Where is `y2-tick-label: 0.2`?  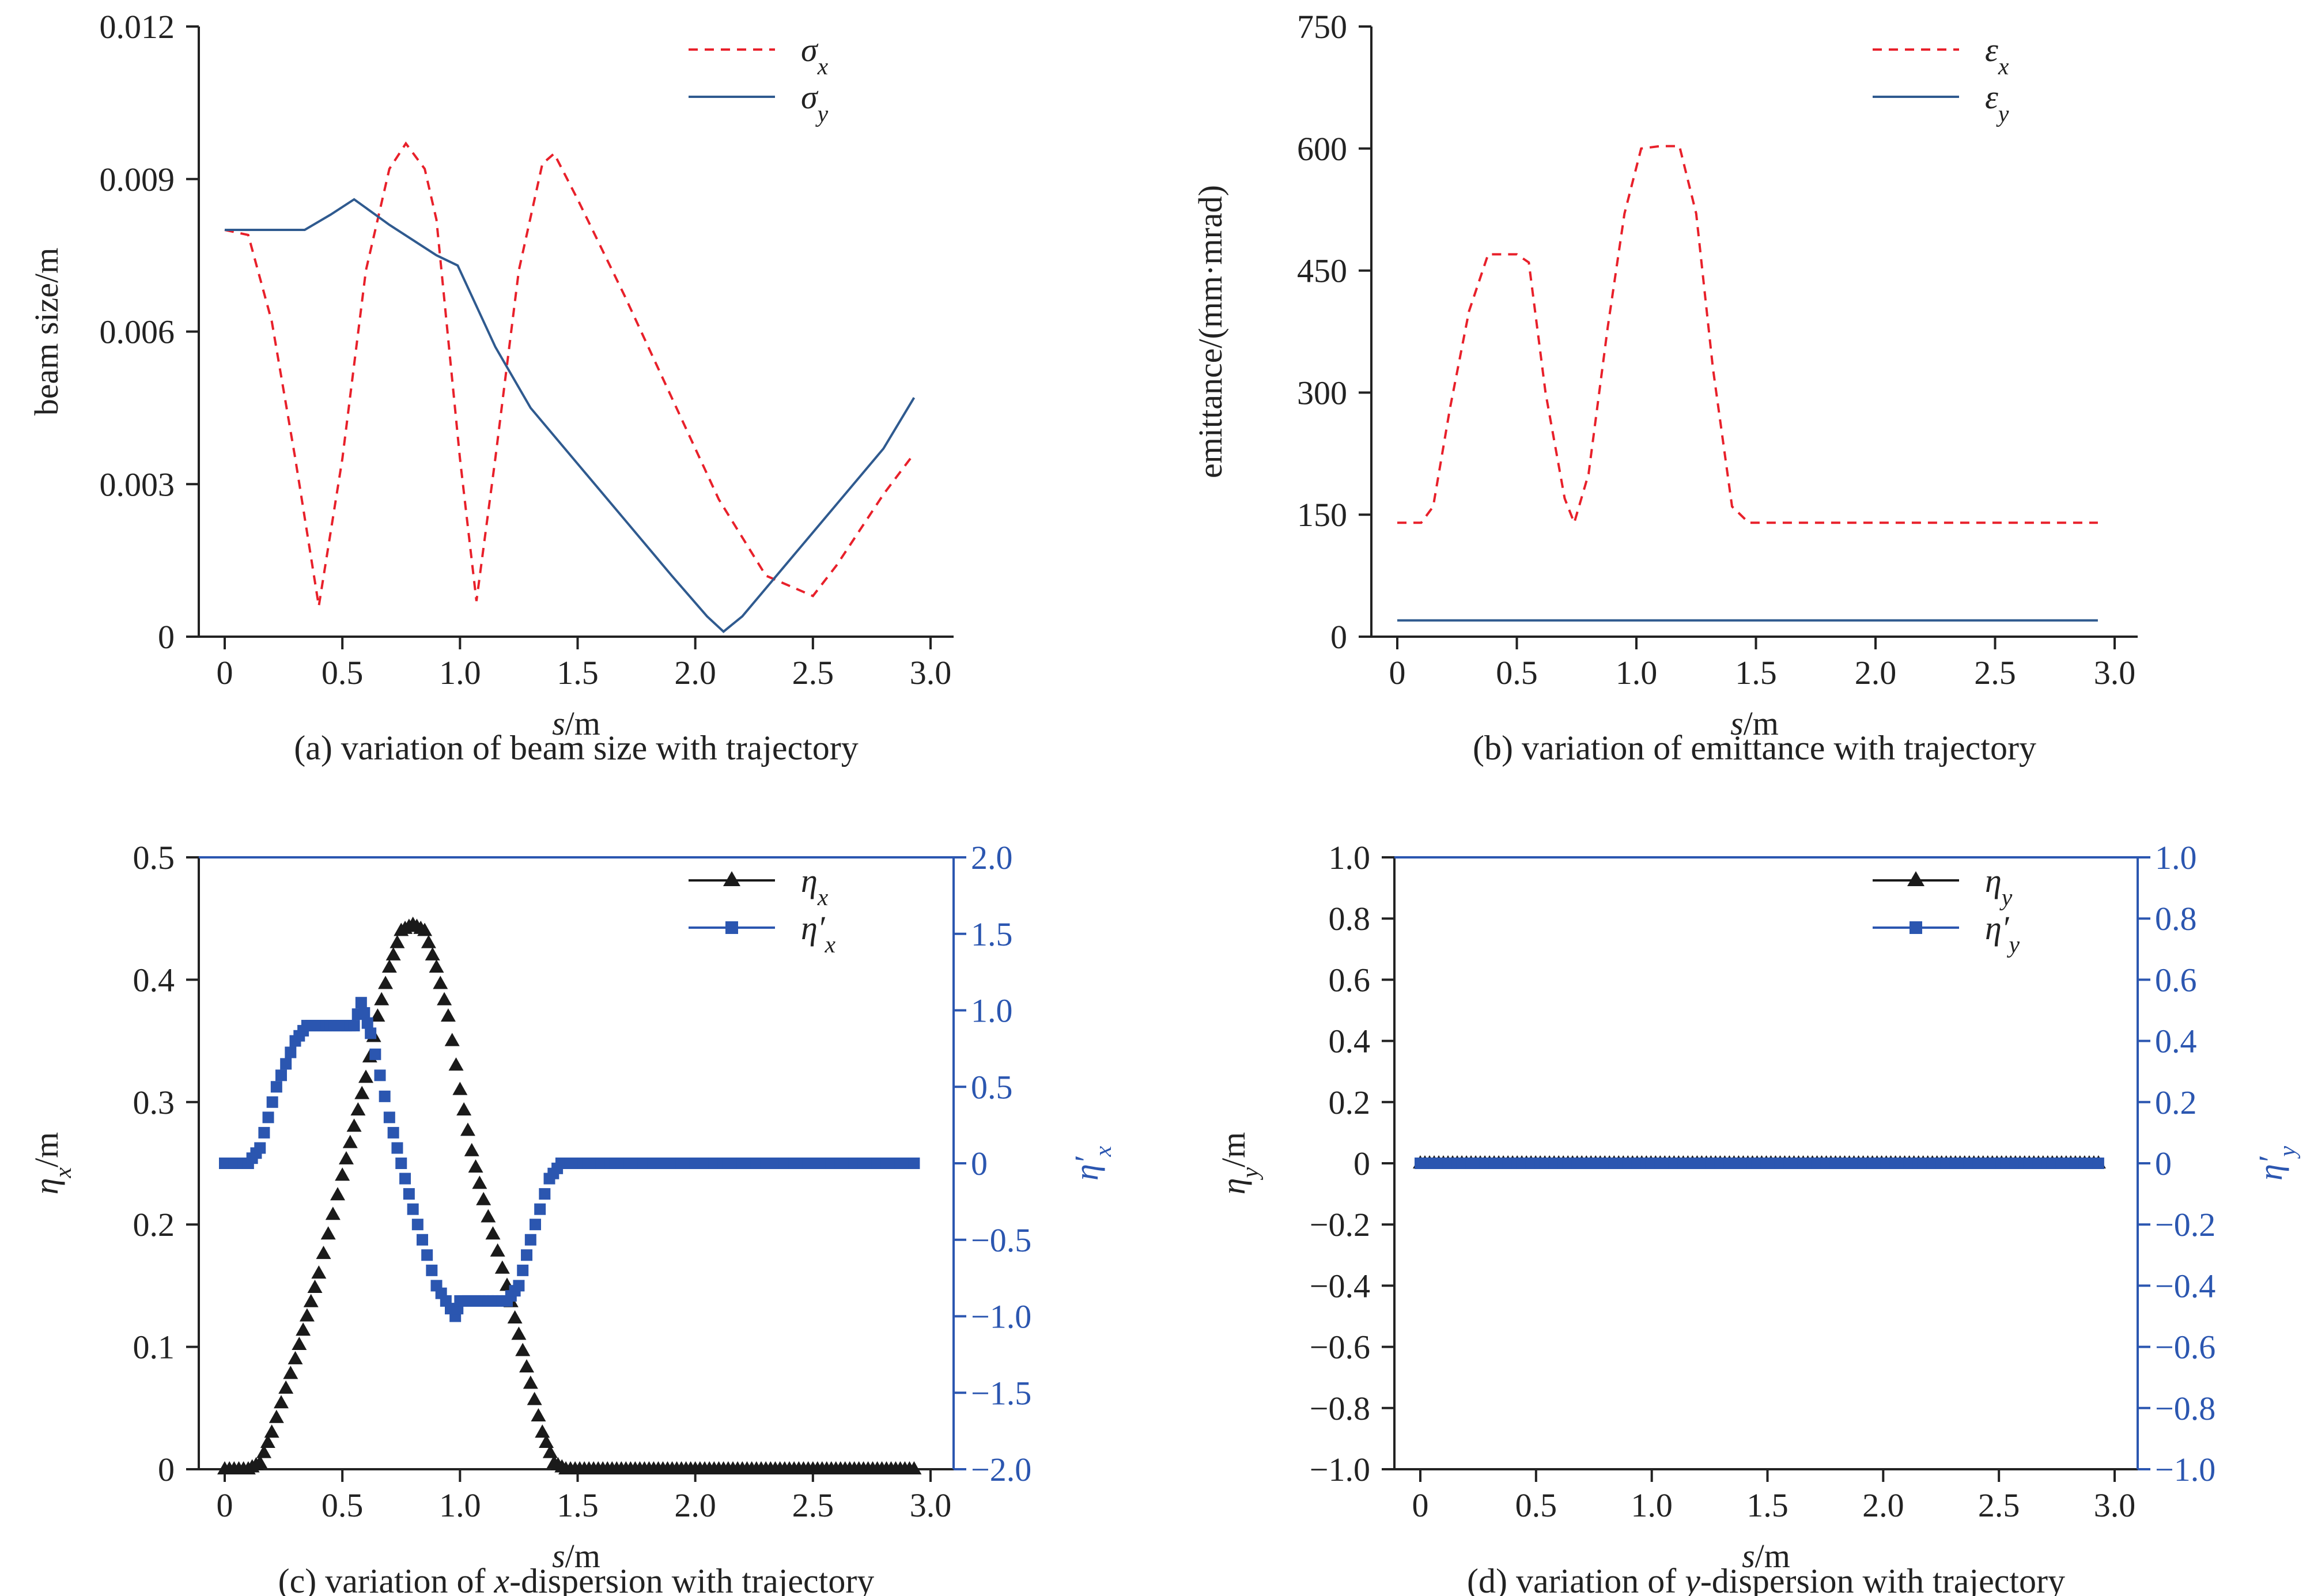 y2-tick-label: 0.2 is located at coordinates (2176, 1102).